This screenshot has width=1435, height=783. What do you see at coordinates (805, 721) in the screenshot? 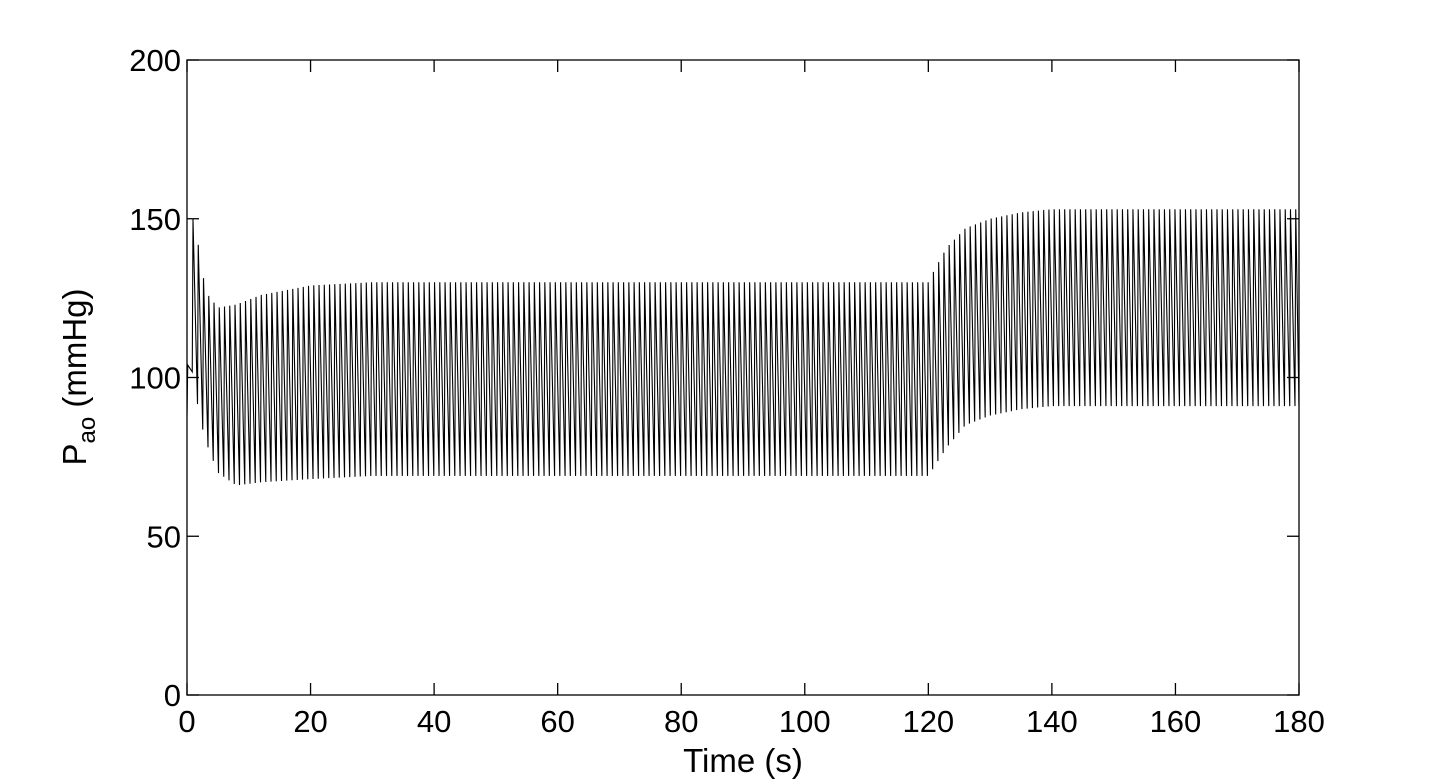
I see `x-tick-label: 100` at bounding box center [805, 721].